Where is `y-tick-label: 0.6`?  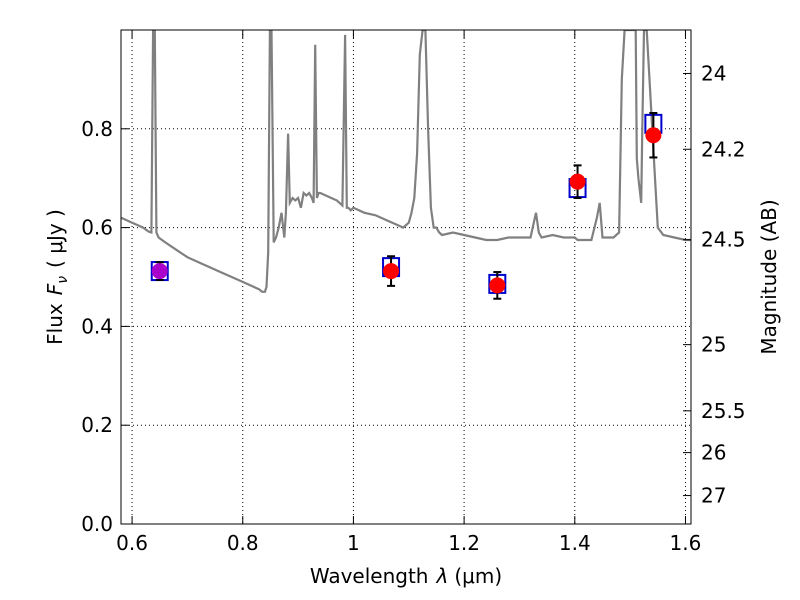
y-tick-label: 0.6 is located at coordinates (97, 228).